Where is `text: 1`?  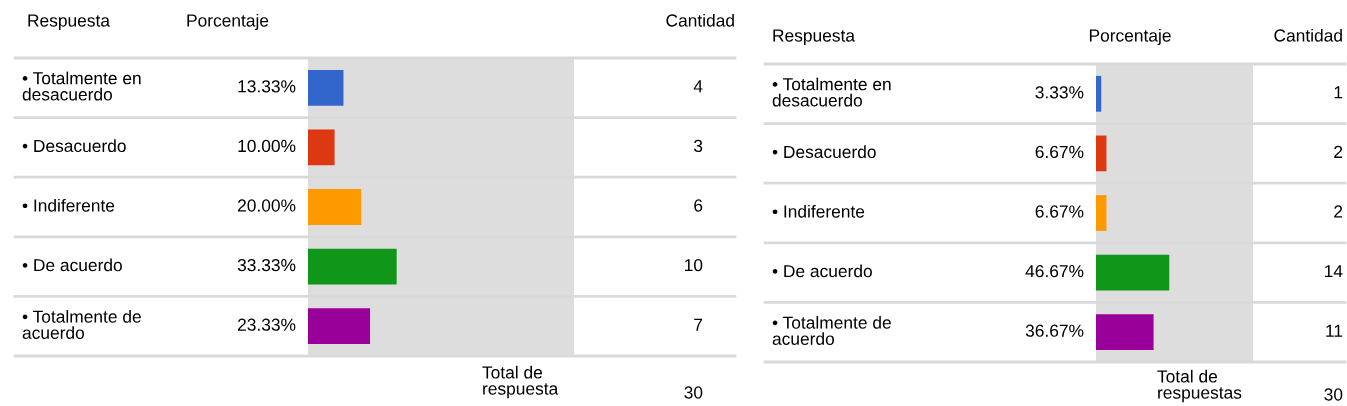
text: 1 is located at coordinates (1338, 92).